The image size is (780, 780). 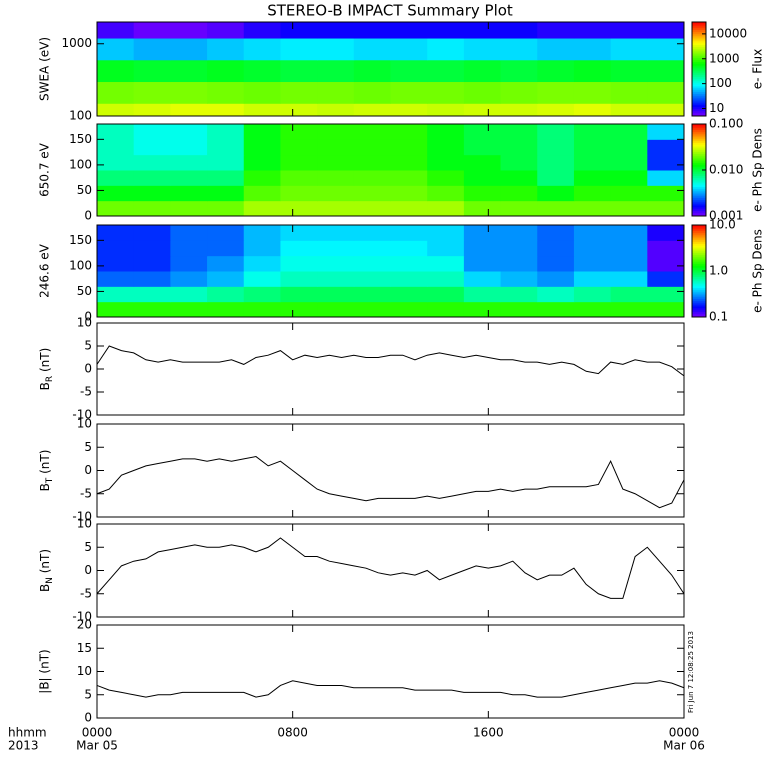 I want to click on timestamp: Fri Jun 7 12:08:25 2013, so click(x=691, y=672).